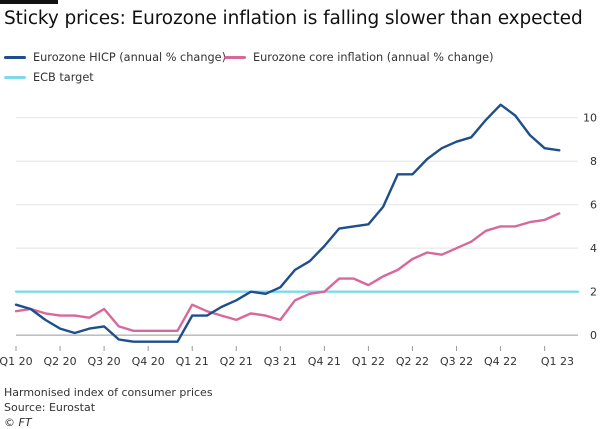 The height and width of the screenshot is (429, 600). I want to click on y-tick-label: 8, so click(593, 161).